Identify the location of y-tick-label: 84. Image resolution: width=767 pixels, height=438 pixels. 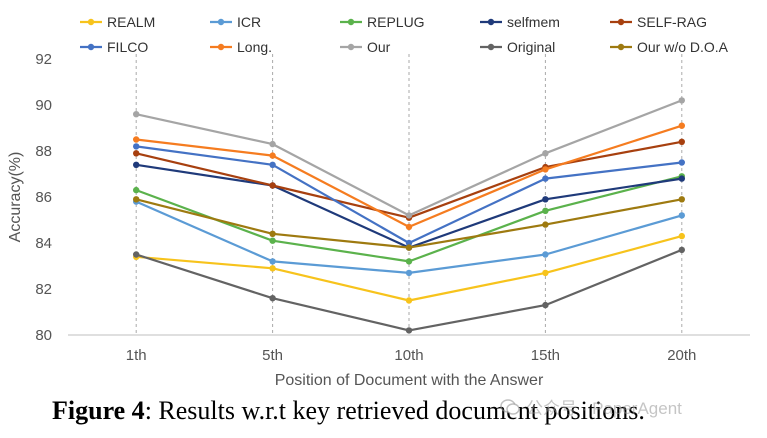
(43, 243).